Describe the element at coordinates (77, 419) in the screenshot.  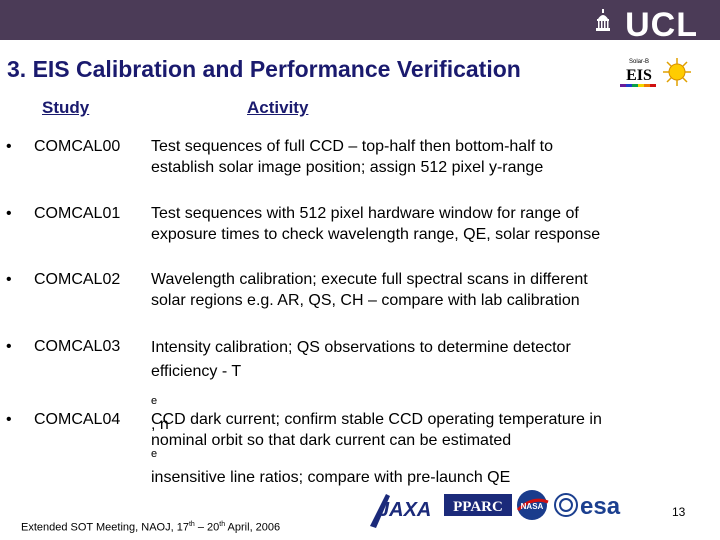
I see `study-code: COMCAL04` at that location.